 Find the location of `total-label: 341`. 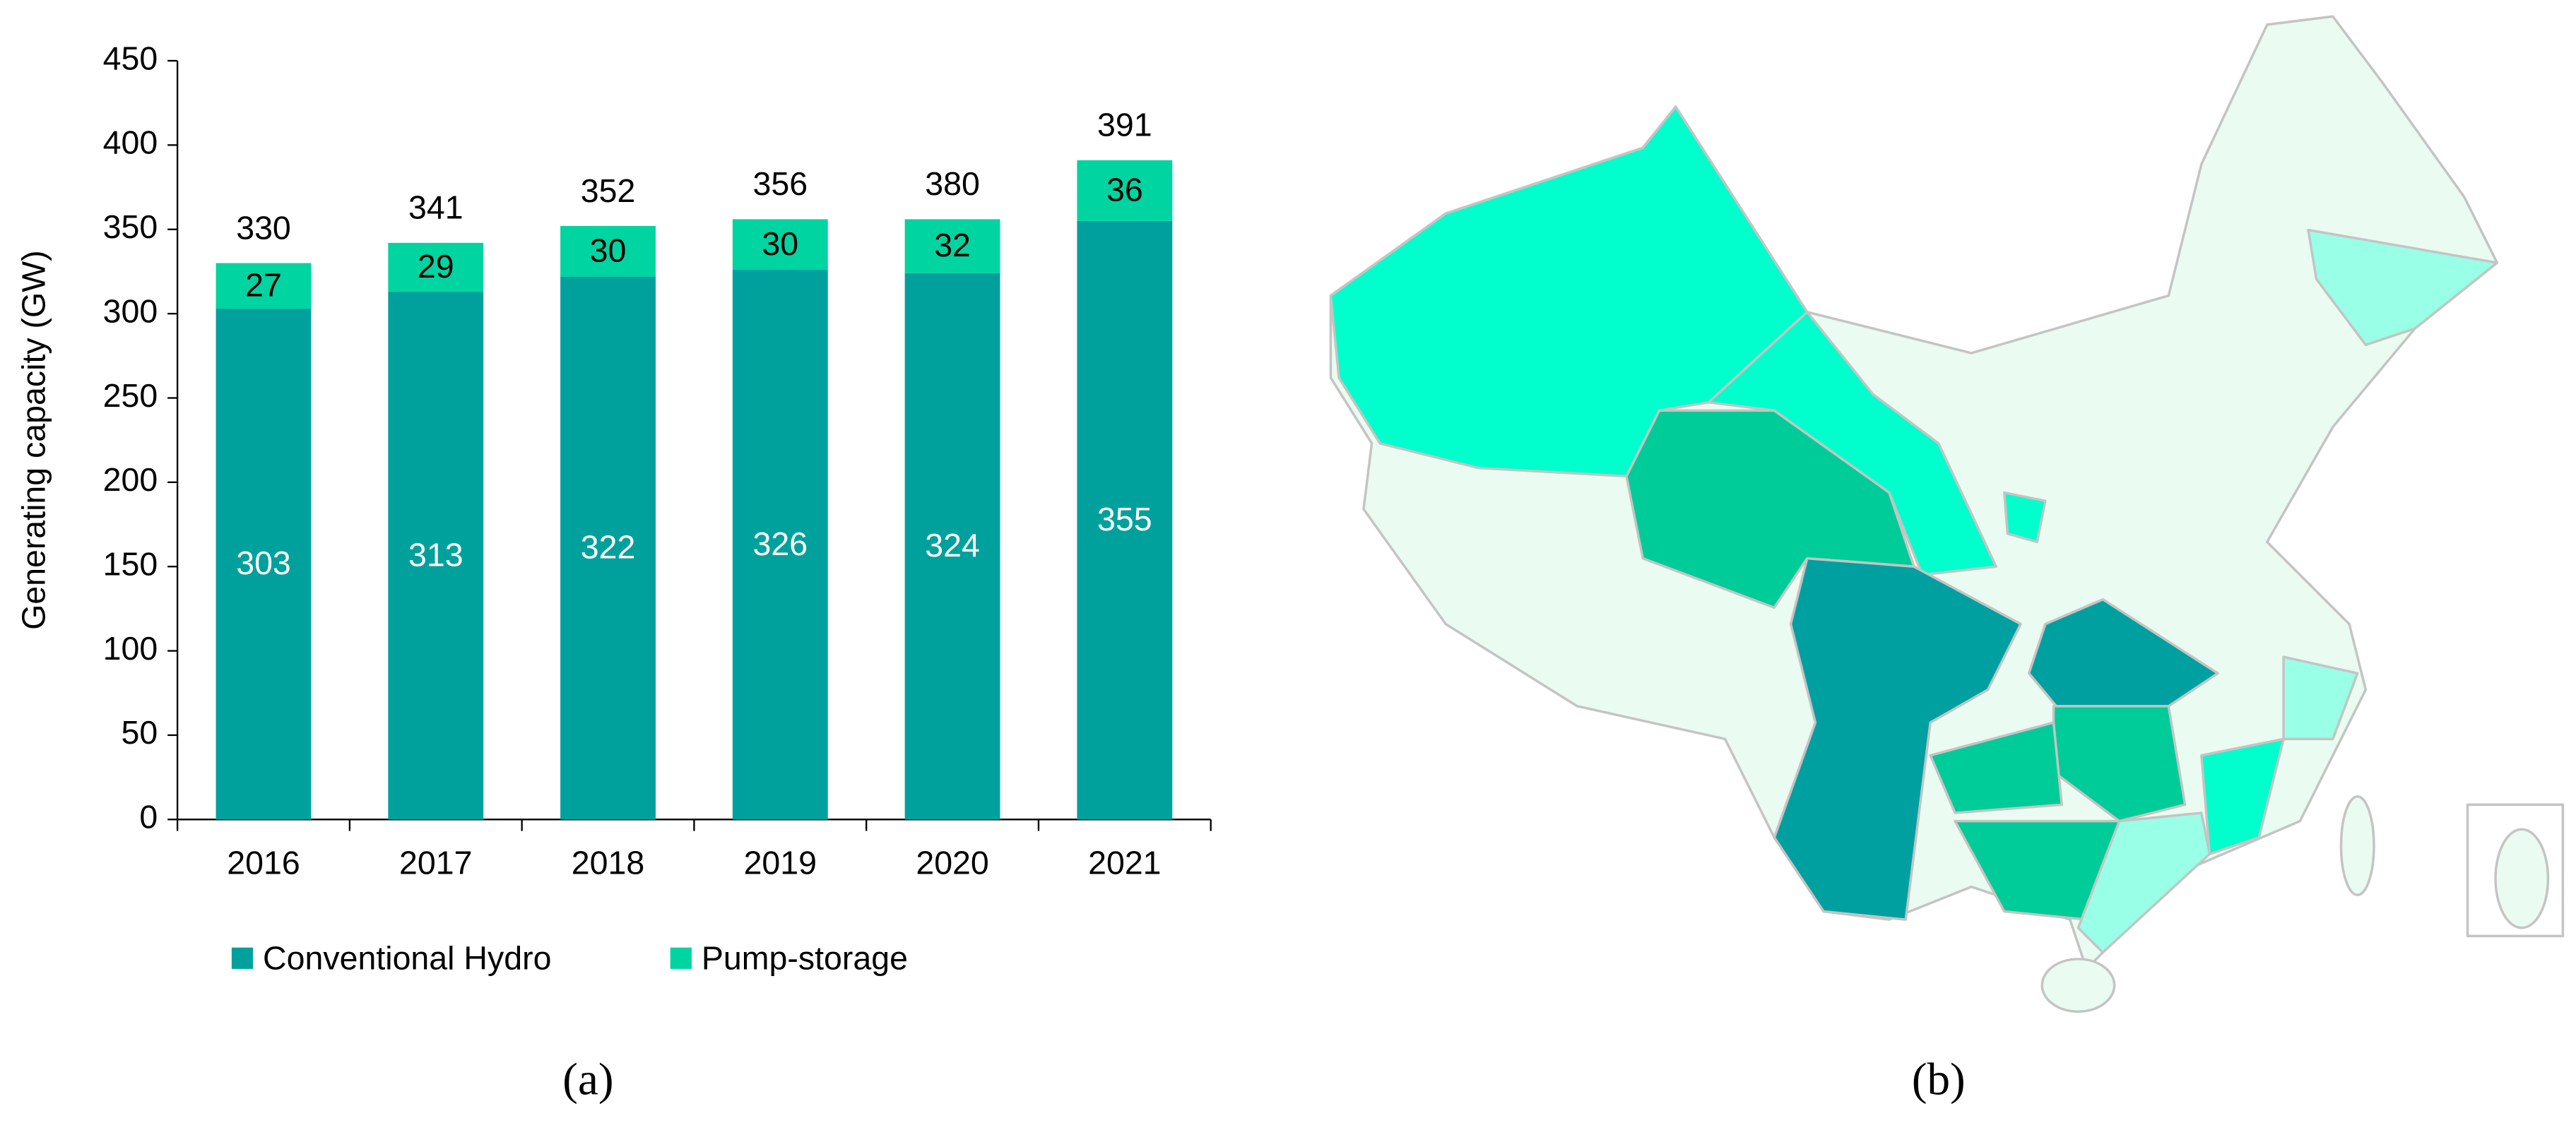

total-label: 341 is located at coordinates (435, 208).